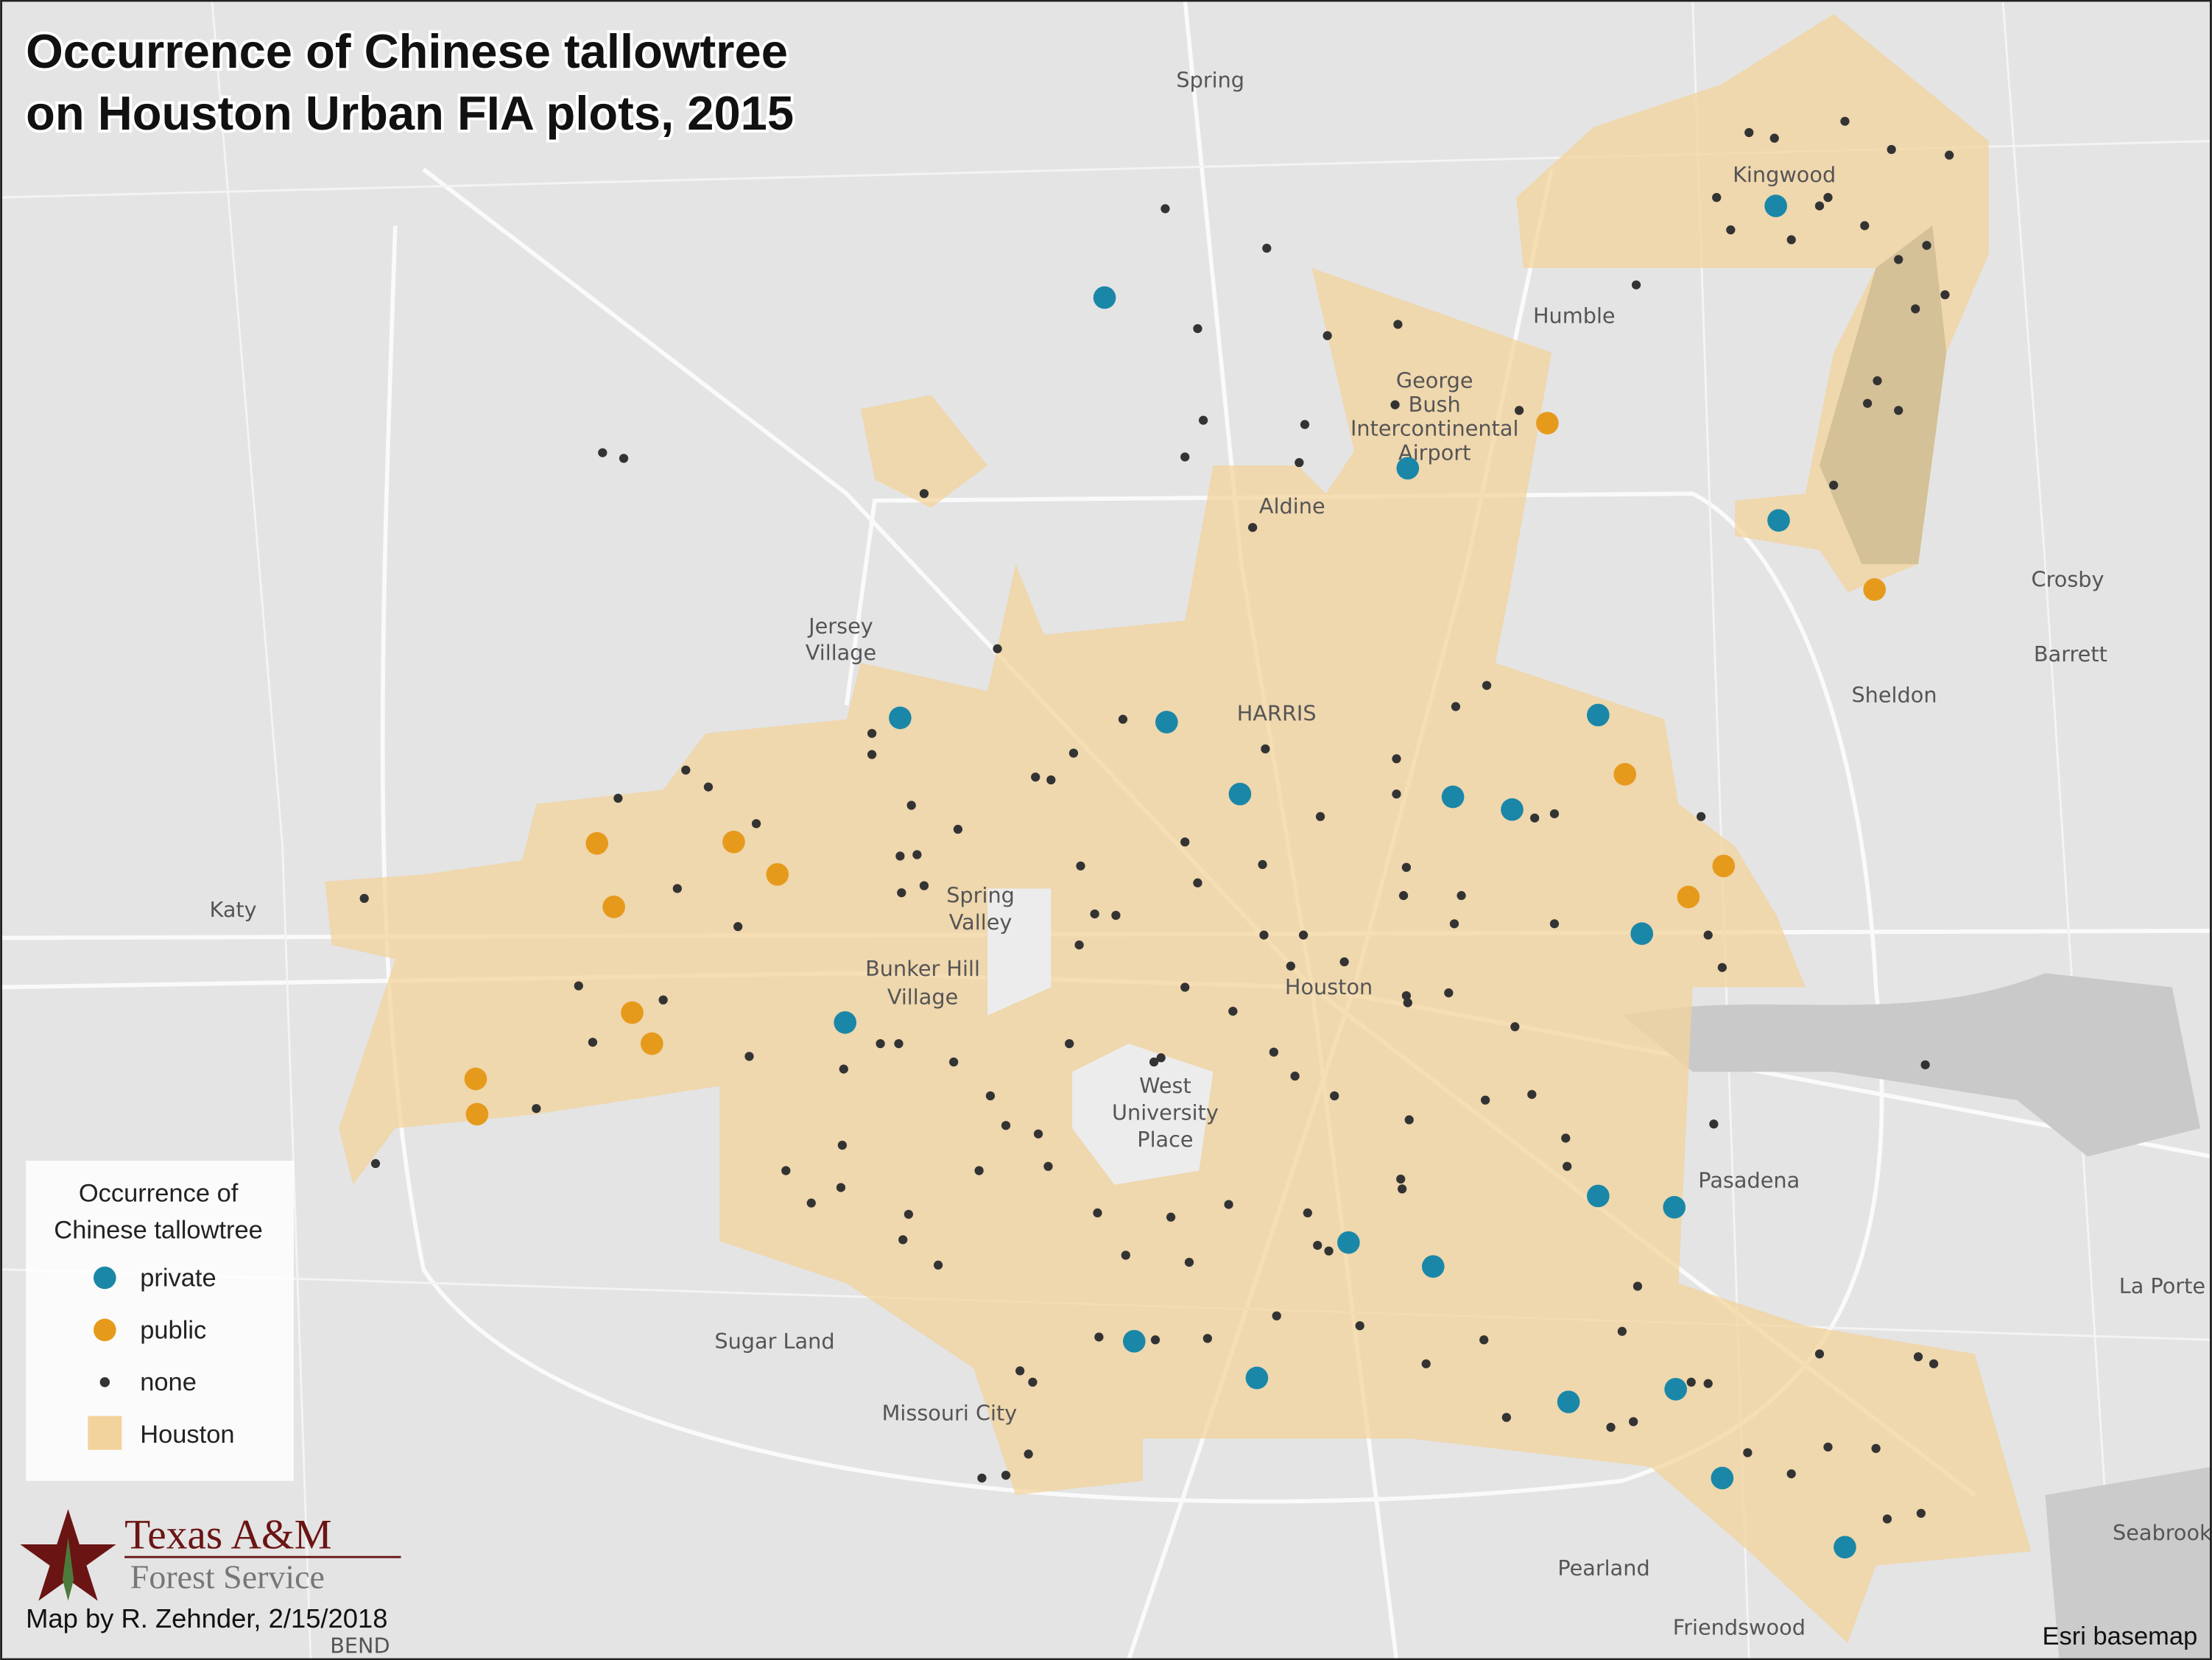  I want to click on legend-label: private, so click(178, 1279).